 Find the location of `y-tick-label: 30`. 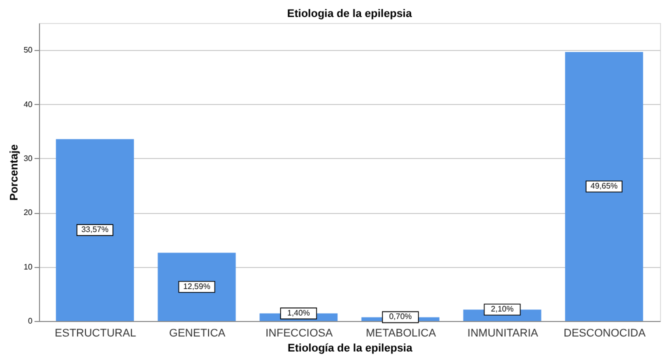

y-tick-label: 30 is located at coordinates (29, 158).